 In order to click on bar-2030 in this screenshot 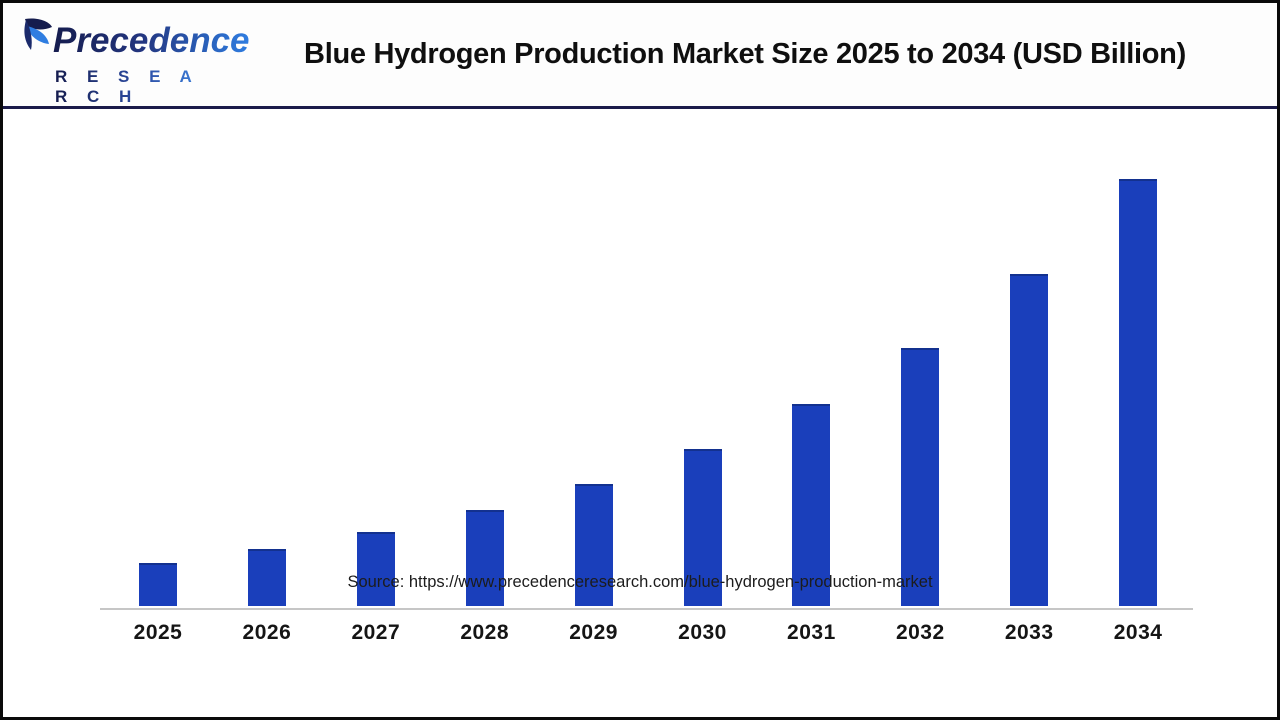, I will do `click(702, 527)`.